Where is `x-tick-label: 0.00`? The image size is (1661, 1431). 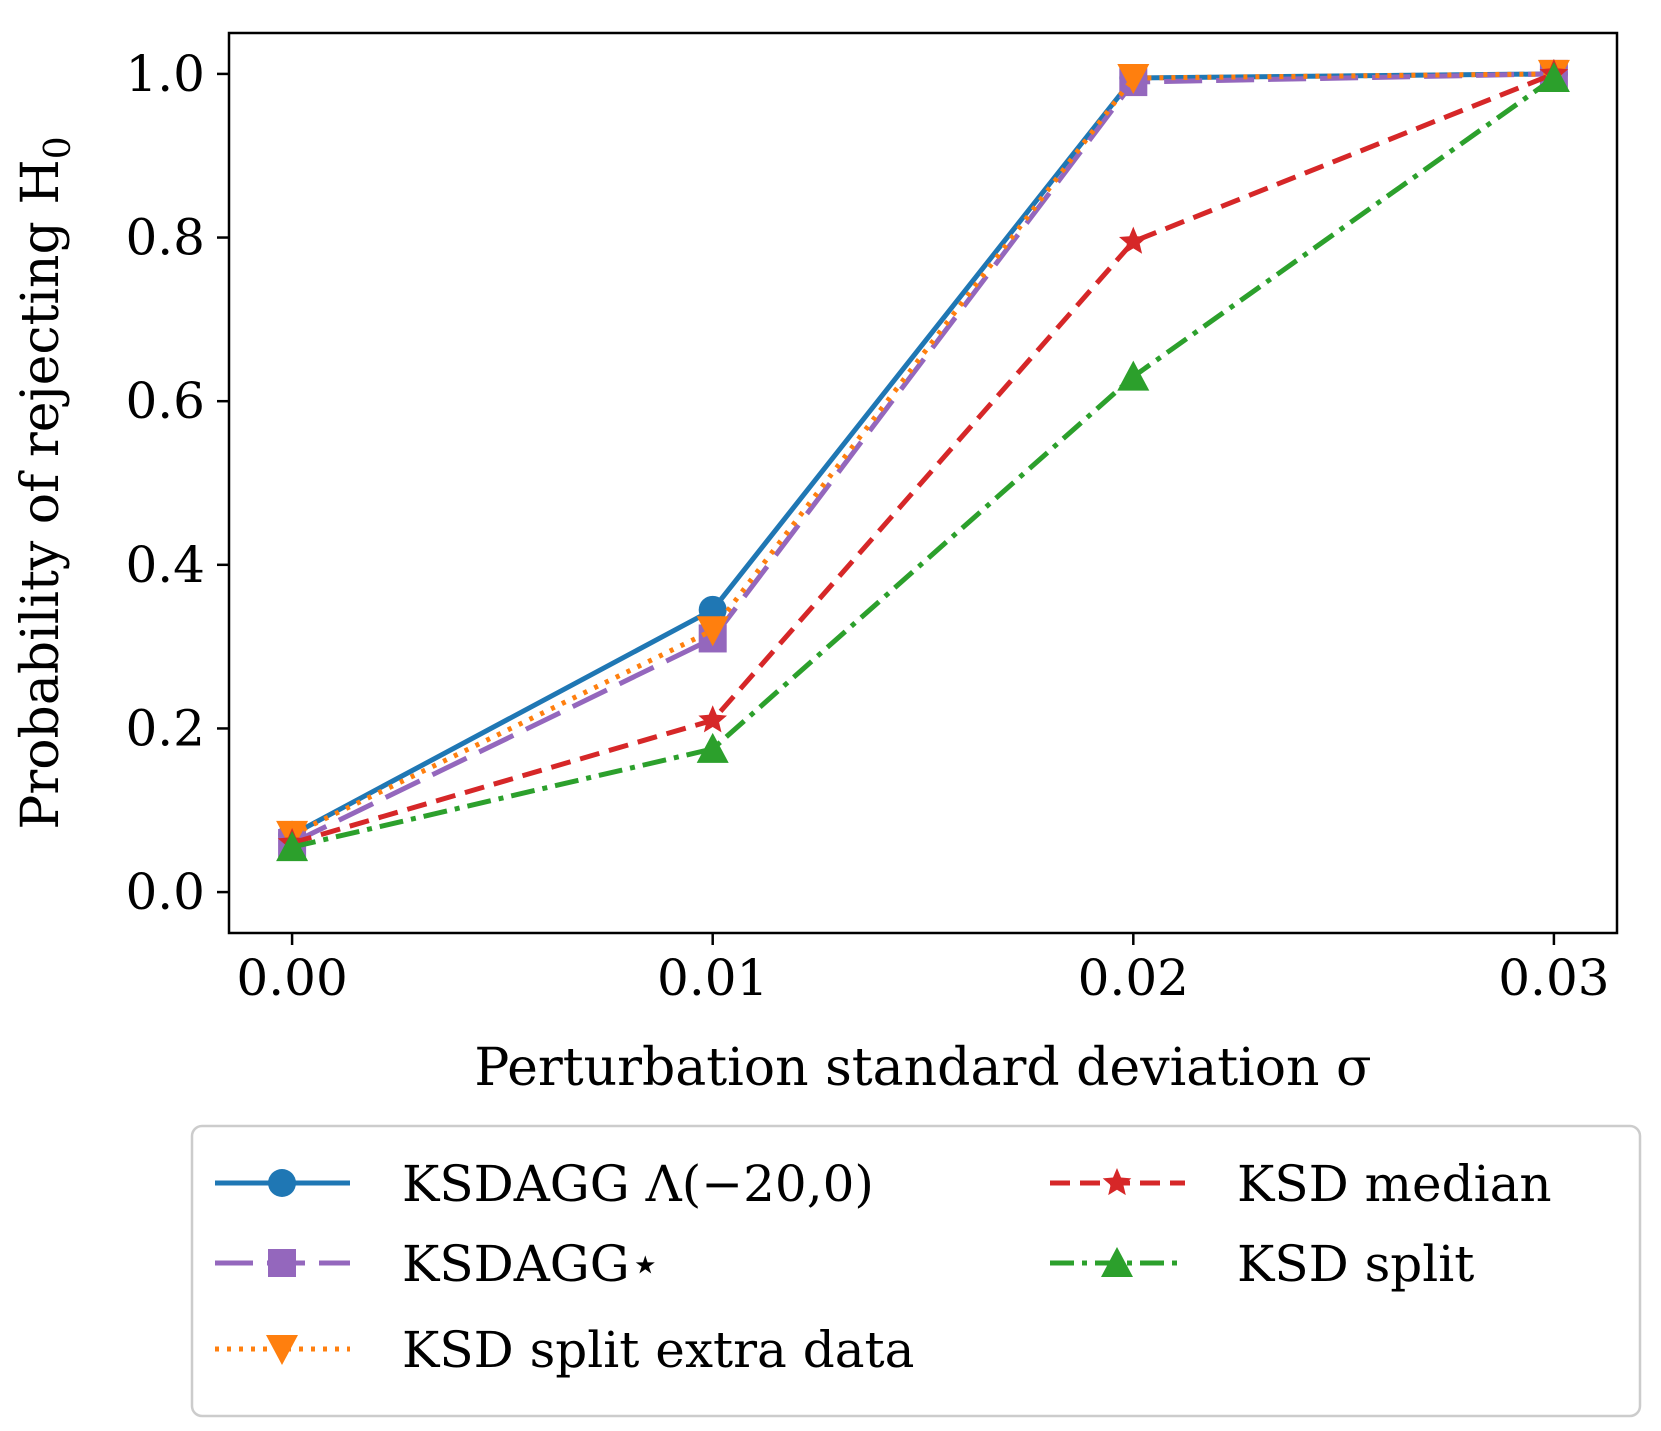
x-tick-label: 0.00 is located at coordinates (291, 978).